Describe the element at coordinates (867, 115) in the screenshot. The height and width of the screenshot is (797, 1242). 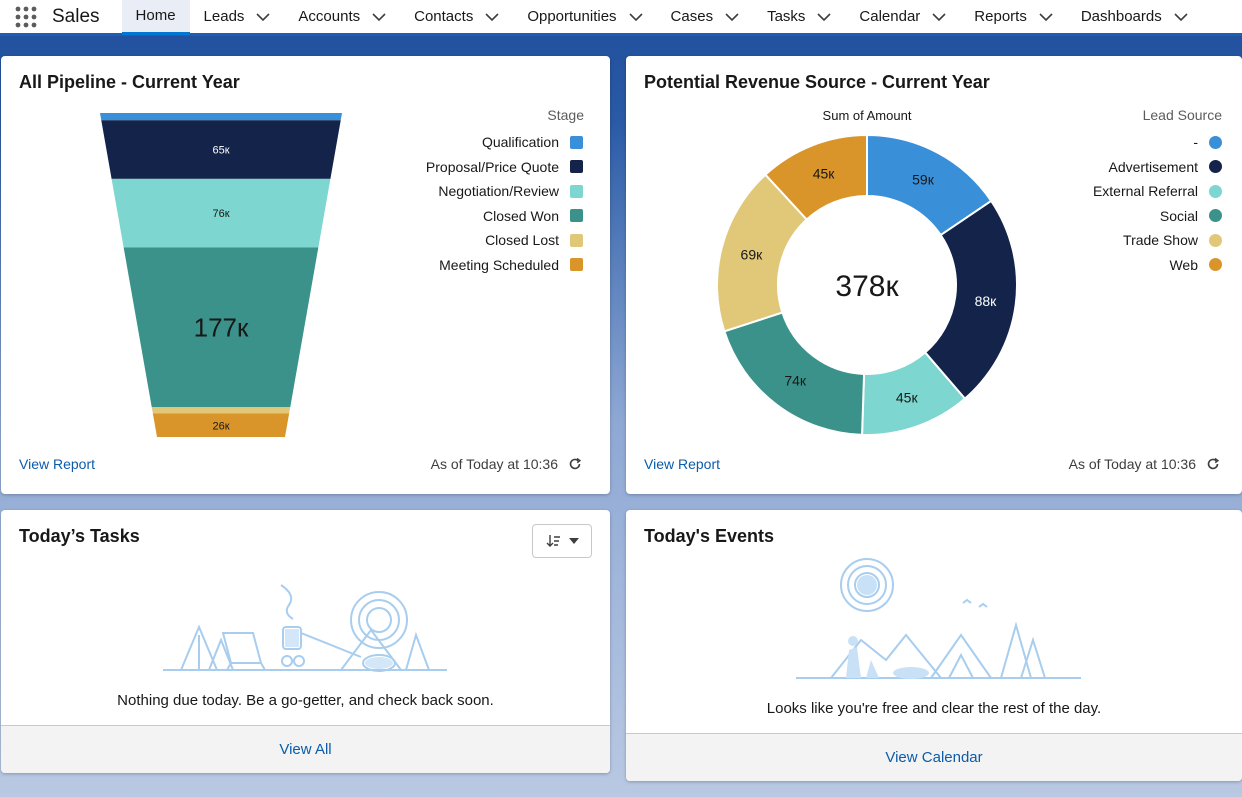
I see `donut-subtitle: Sum of Amount` at that location.